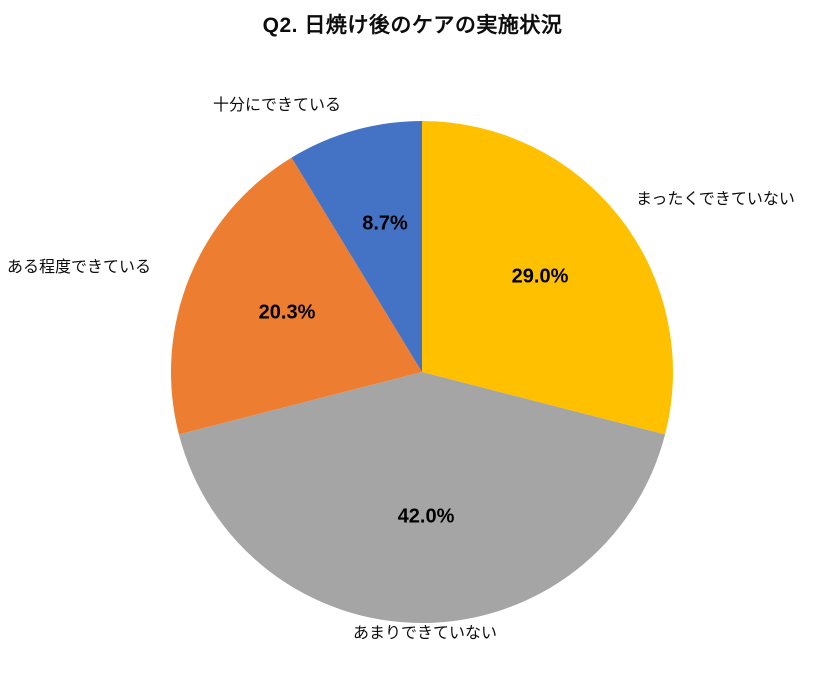 The height and width of the screenshot is (687, 825). What do you see at coordinates (385, 223) in the screenshot?
I see `slice-value-fully: 8.7%` at bounding box center [385, 223].